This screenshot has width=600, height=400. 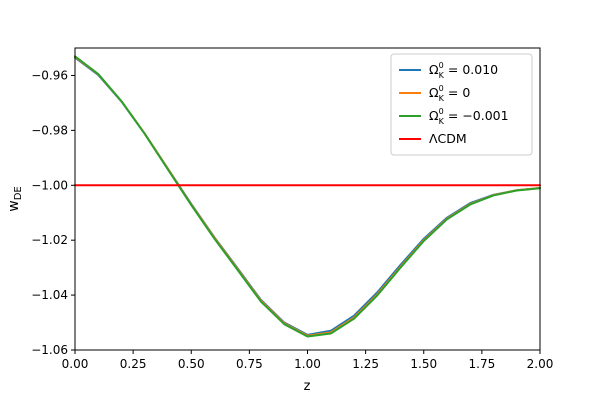 I want to click on legend-label: Ω0 K = 0, so click(x=449, y=93).